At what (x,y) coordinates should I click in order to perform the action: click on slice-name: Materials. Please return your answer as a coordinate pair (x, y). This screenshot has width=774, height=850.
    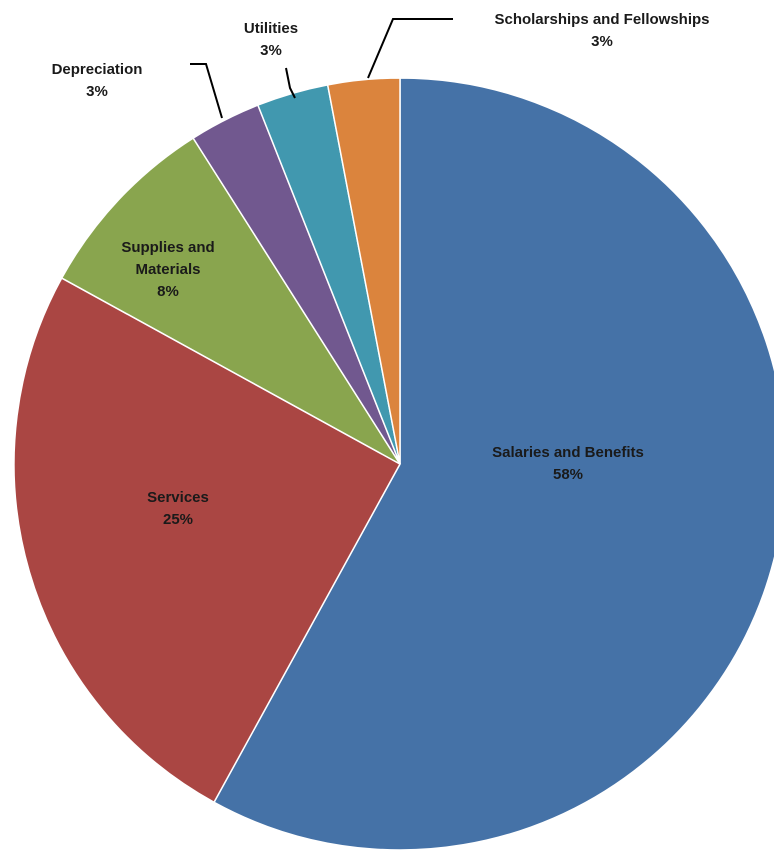
    Looking at the image, I should click on (167, 269).